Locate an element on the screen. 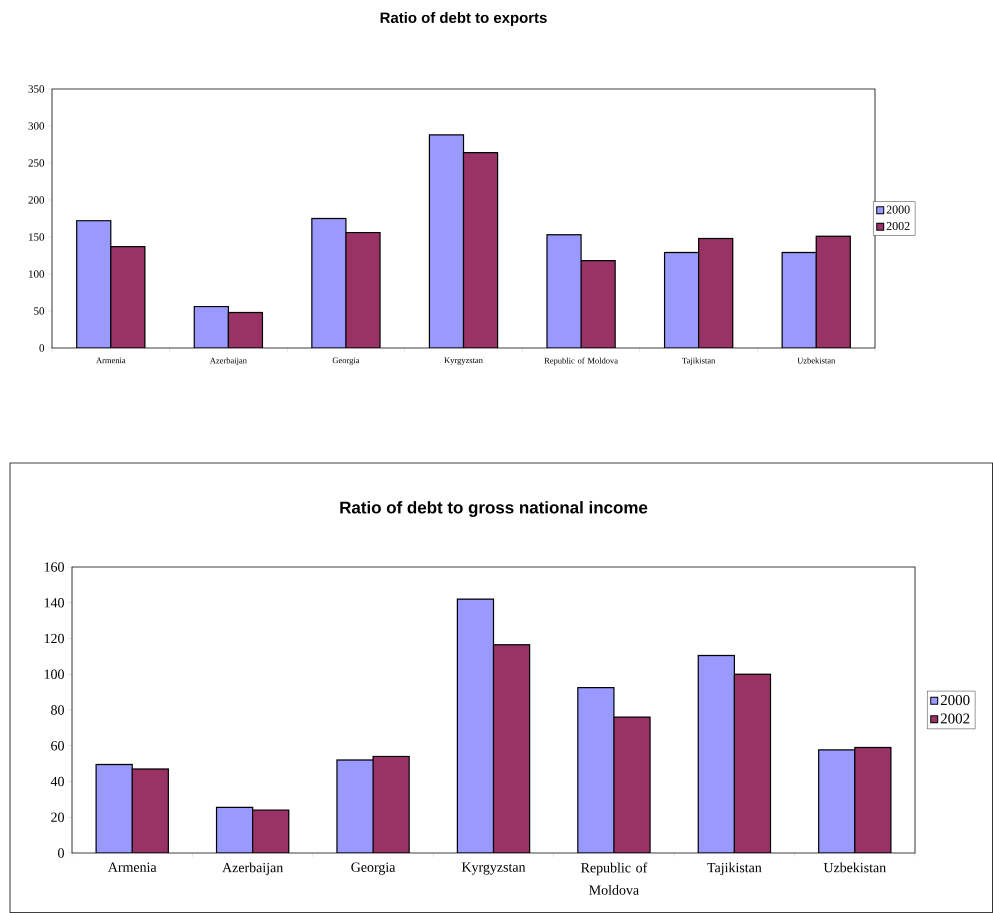  y-tick-label: 80 is located at coordinates (57, 710).